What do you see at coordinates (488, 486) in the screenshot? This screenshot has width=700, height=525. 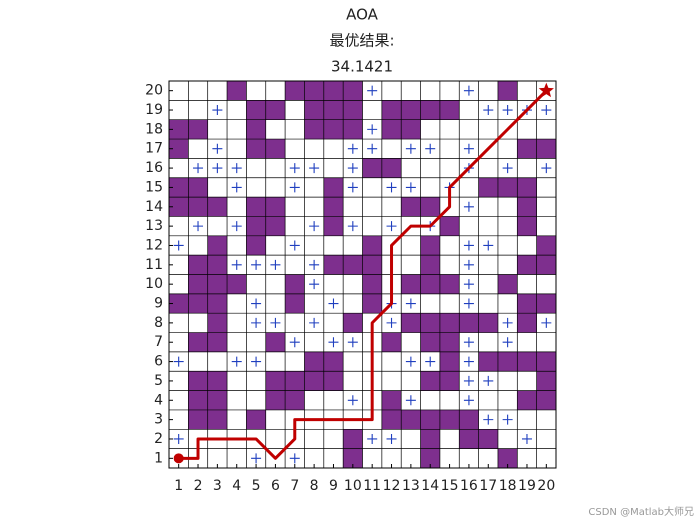 I see `x-tick-label: 17` at bounding box center [488, 486].